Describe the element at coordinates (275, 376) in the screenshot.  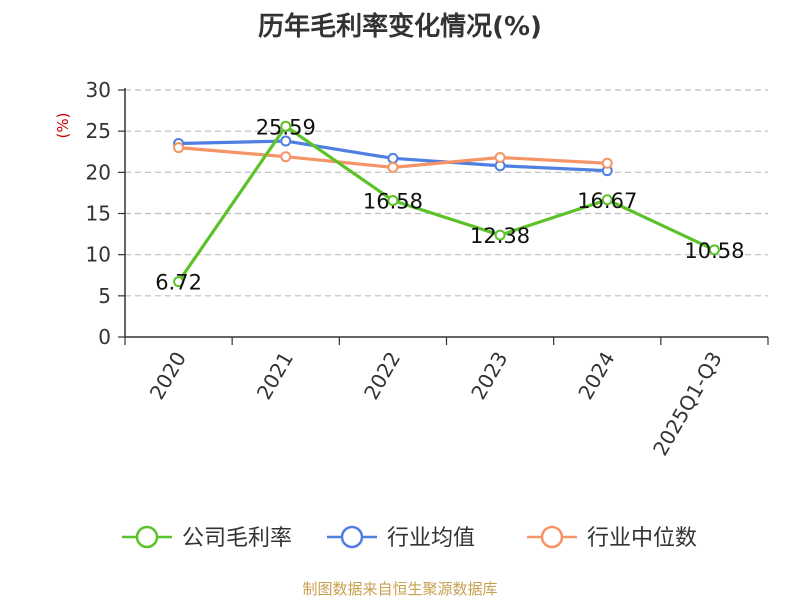
I see `x-tick-label: 2021` at that location.